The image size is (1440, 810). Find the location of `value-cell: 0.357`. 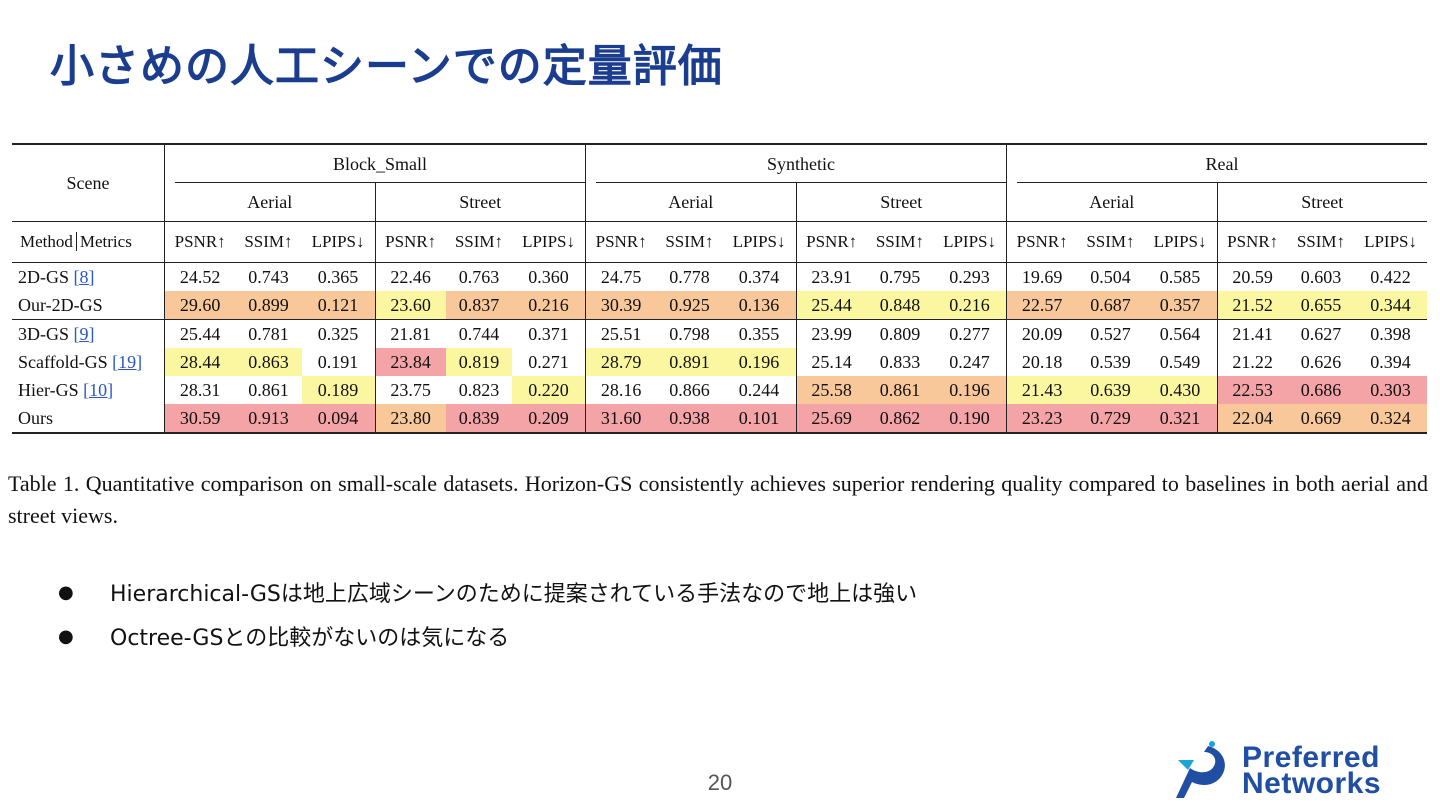

value-cell: 0.357 is located at coordinates (1180, 305).